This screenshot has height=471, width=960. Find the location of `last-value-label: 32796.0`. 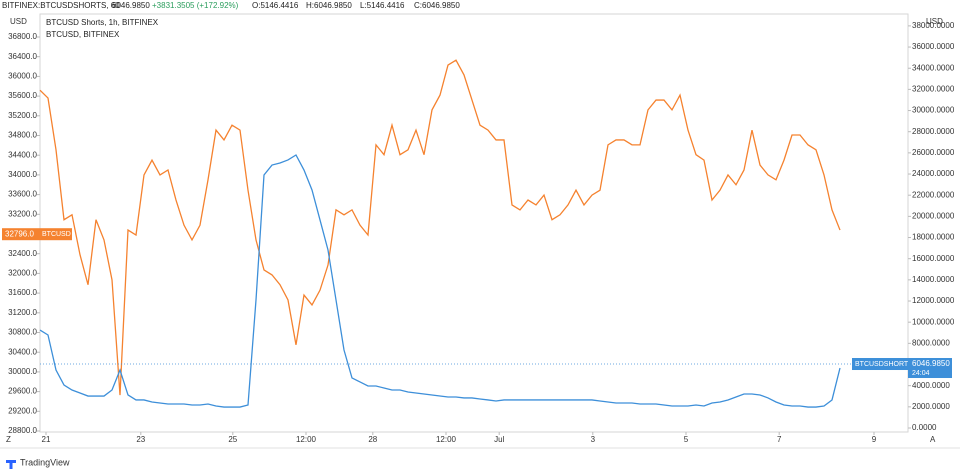

last-value-label: 32796.0 is located at coordinates (19, 233).